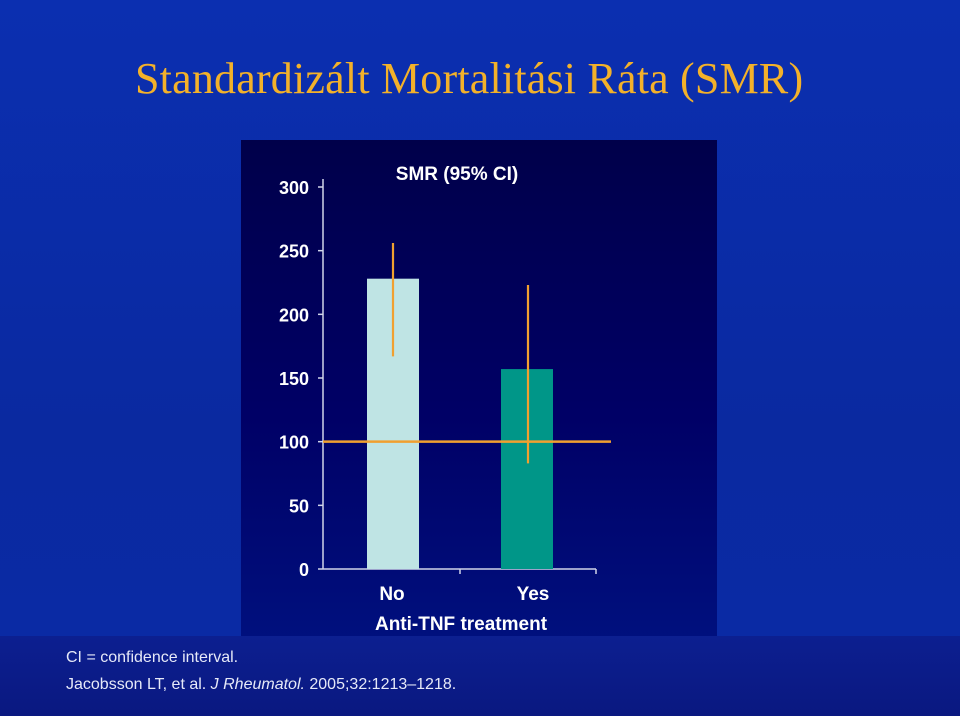 This screenshot has width=960, height=716. I want to click on x-category-label-no: No, so click(391, 594).